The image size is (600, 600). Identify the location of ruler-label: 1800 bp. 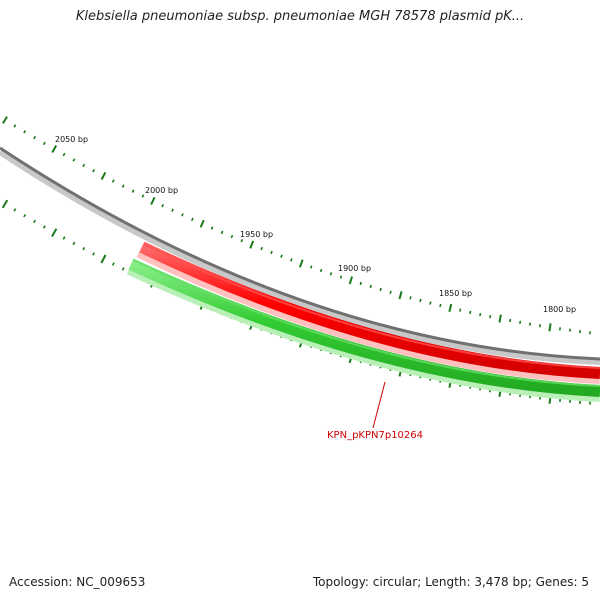
(559, 309).